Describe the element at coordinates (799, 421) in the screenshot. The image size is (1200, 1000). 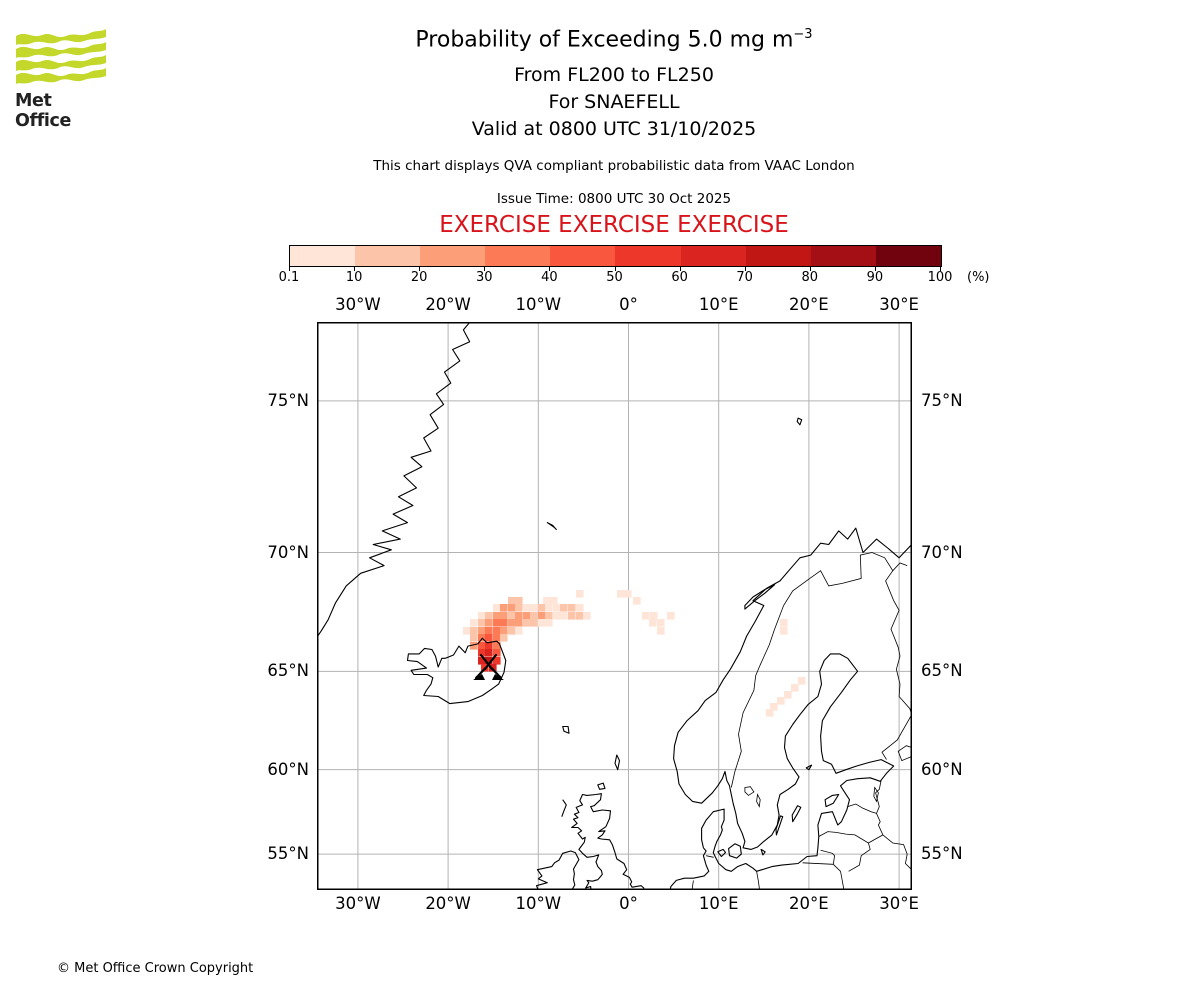
I see `bear-island-coastline` at that location.